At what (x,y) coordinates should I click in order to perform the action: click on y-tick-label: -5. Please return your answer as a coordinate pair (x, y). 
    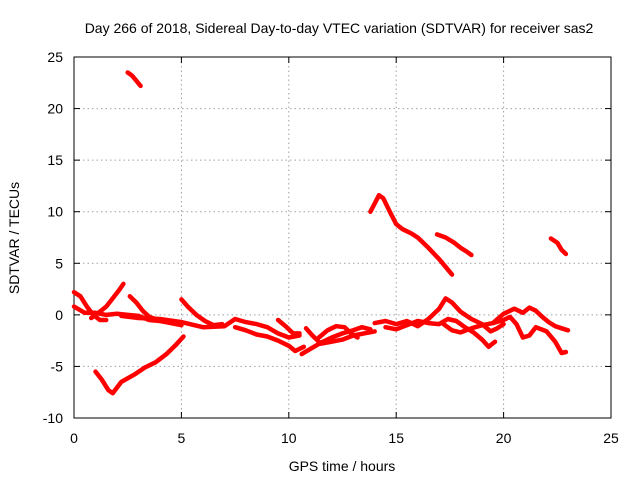
    Looking at the image, I should click on (57, 366).